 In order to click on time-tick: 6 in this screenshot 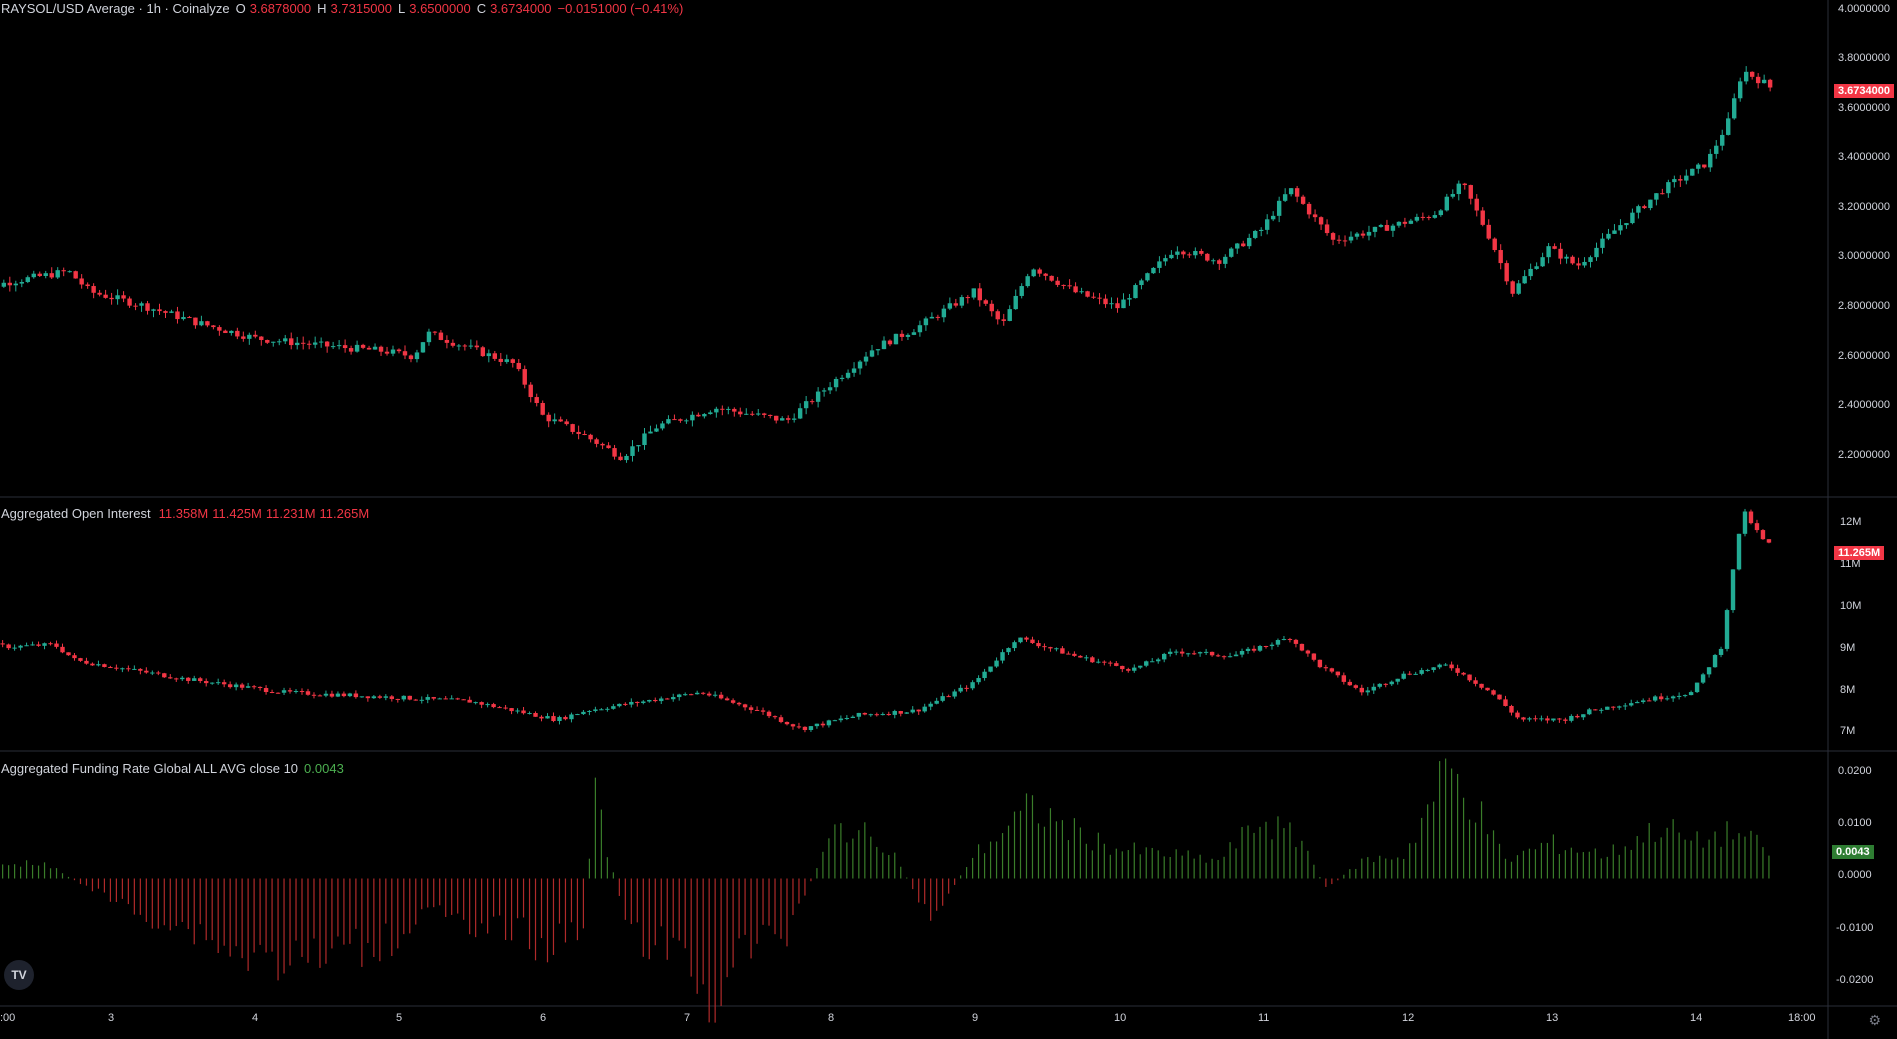, I will do `click(543, 1018)`.